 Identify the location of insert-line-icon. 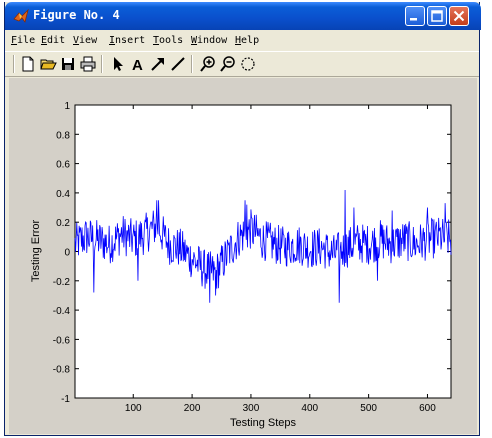
(178, 64).